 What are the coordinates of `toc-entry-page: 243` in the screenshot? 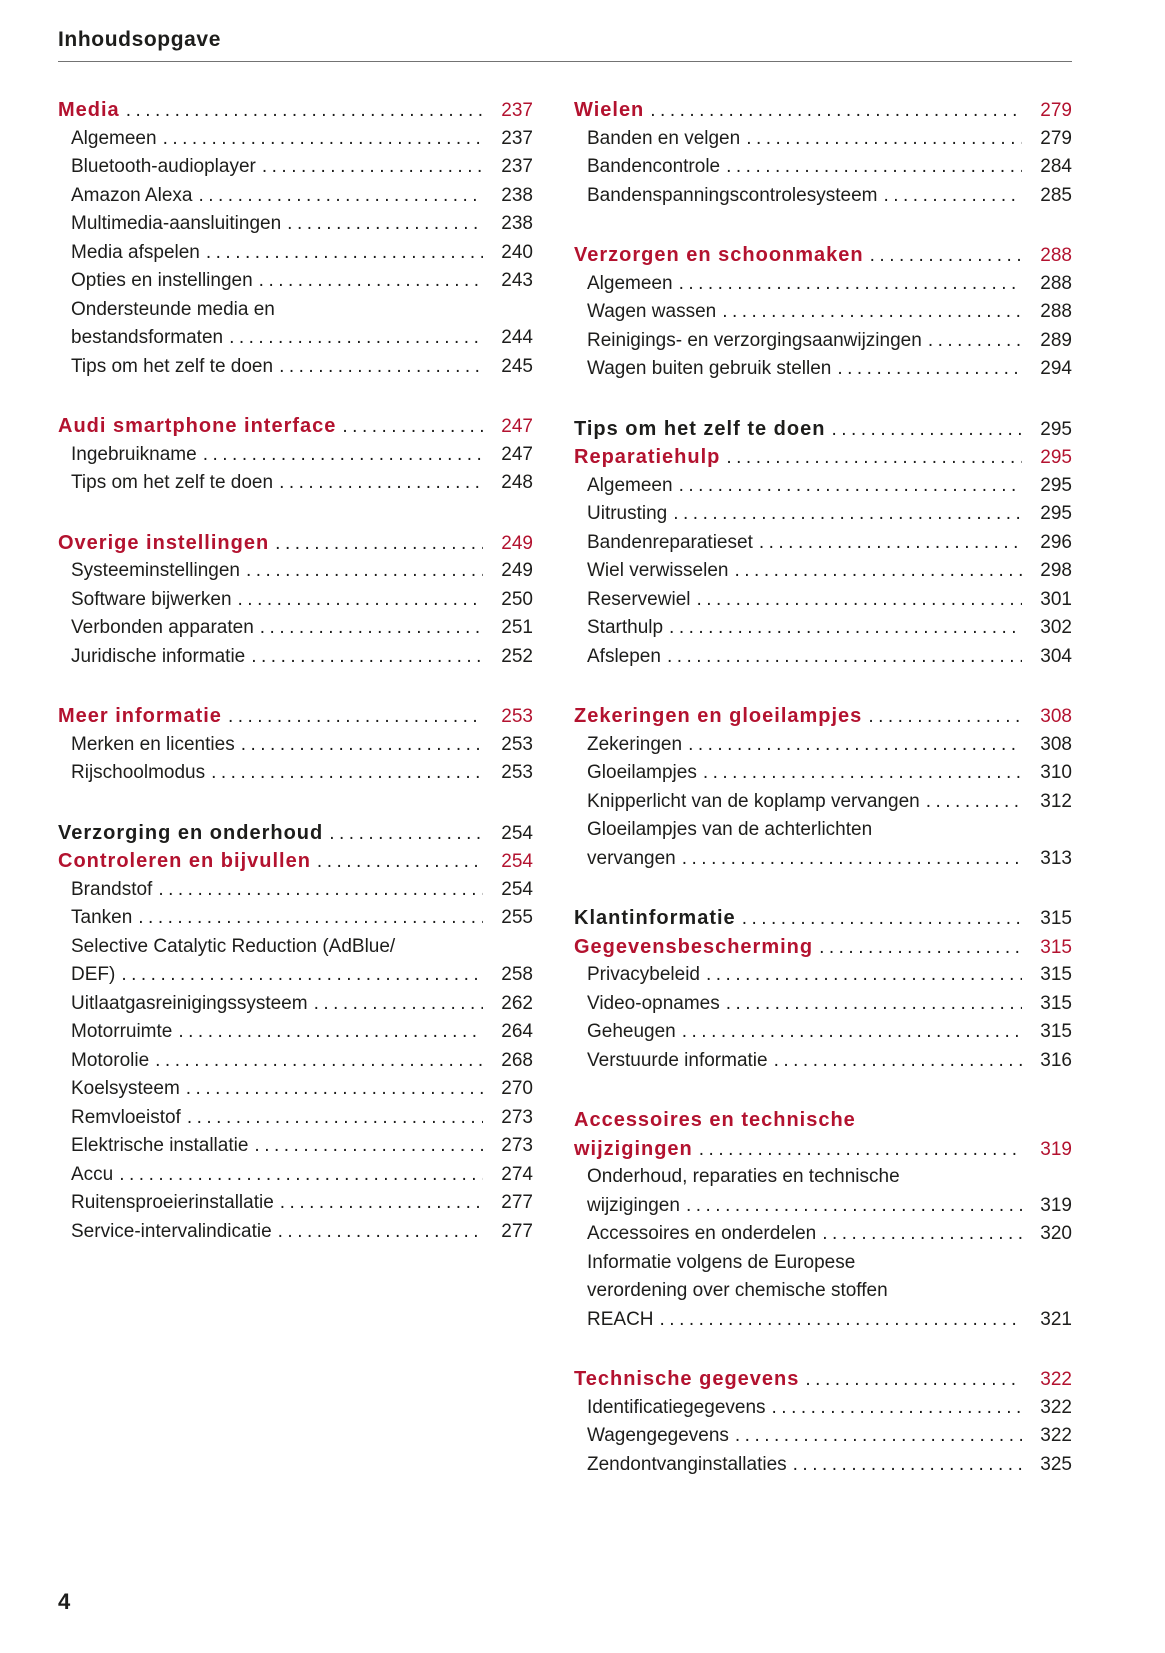 It's located at (517, 280).